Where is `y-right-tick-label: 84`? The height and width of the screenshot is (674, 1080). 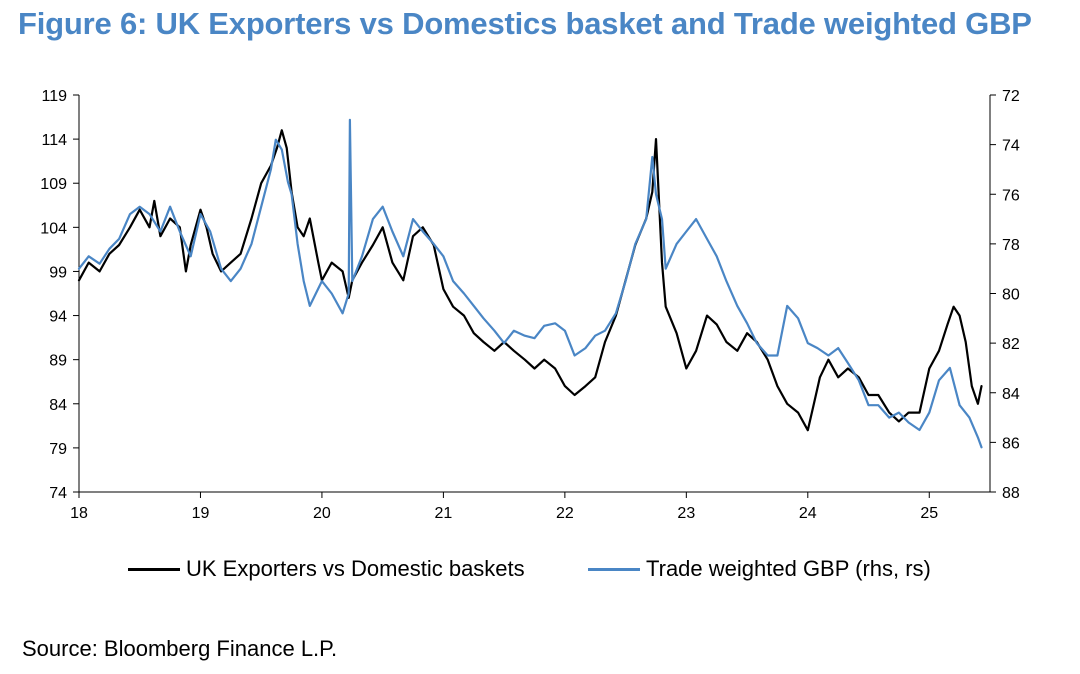 y-right-tick-label: 84 is located at coordinates (1011, 394).